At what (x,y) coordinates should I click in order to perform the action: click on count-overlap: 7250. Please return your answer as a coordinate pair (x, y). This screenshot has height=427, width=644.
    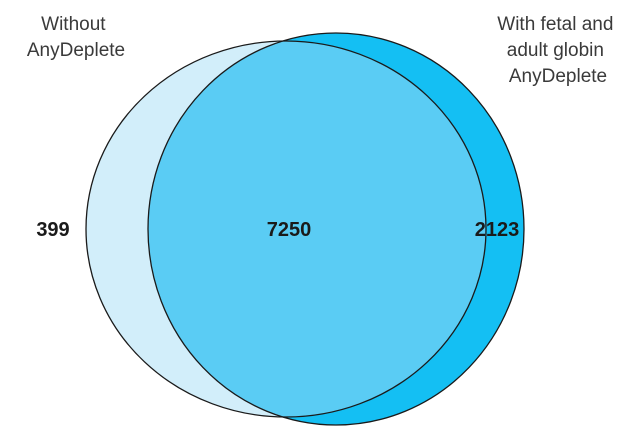
    Looking at the image, I should click on (289, 230).